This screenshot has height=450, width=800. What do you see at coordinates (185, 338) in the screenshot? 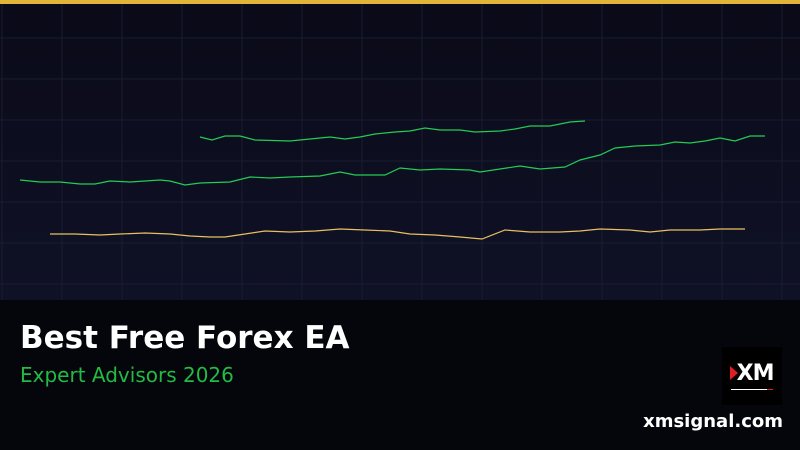
I see `banner-title: Best Free Forex EA` at bounding box center [185, 338].